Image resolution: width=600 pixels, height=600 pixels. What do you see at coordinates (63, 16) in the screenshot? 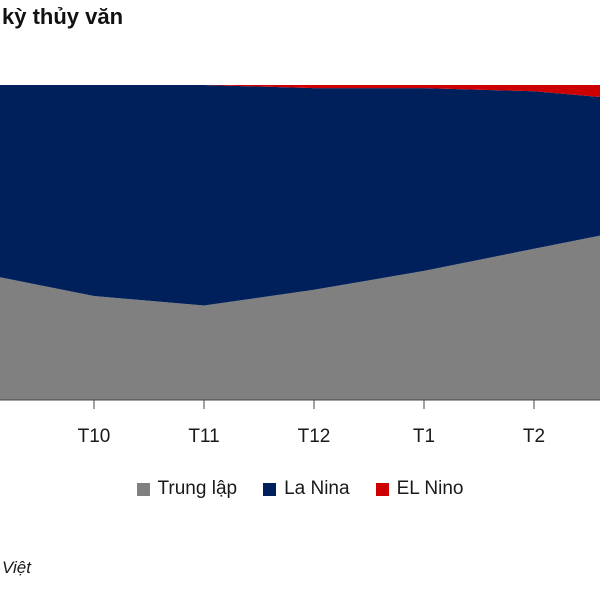
I see `chart-title: kỳ thủy văn` at bounding box center [63, 16].